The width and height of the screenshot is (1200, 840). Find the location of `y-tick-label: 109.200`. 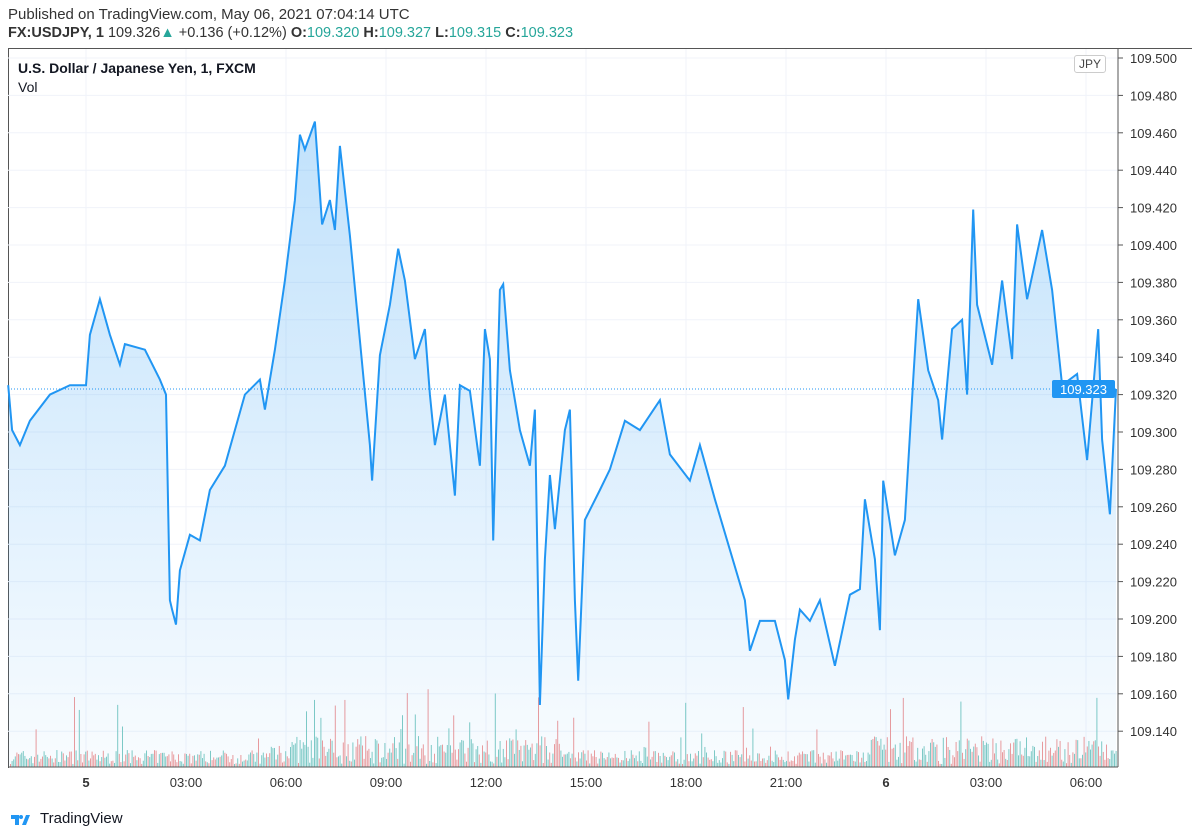

y-tick-label: 109.200 is located at coordinates (1153, 619).